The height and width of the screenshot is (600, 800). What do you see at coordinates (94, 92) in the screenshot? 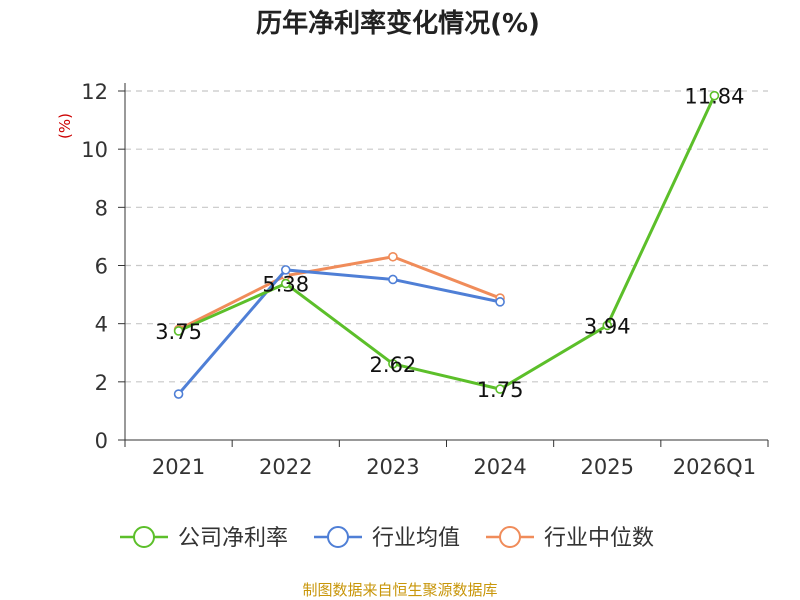
I see `y-tick-label: 12` at bounding box center [94, 92].